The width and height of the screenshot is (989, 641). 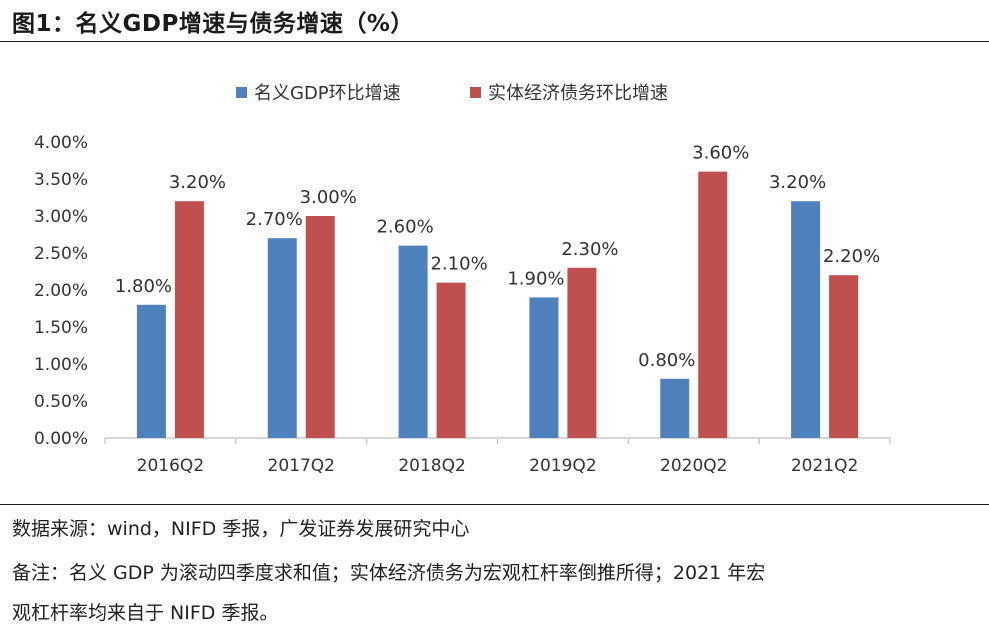 What do you see at coordinates (404, 227) in the screenshot?
I see `data-label: 2.60%` at bounding box center [404, 227].